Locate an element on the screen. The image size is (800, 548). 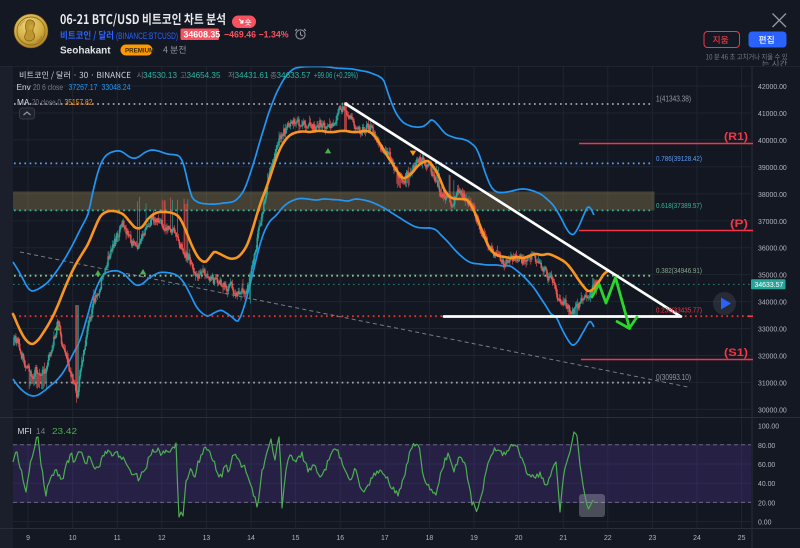
svg-text: 33048.24 is located at coordinates (116, 87).